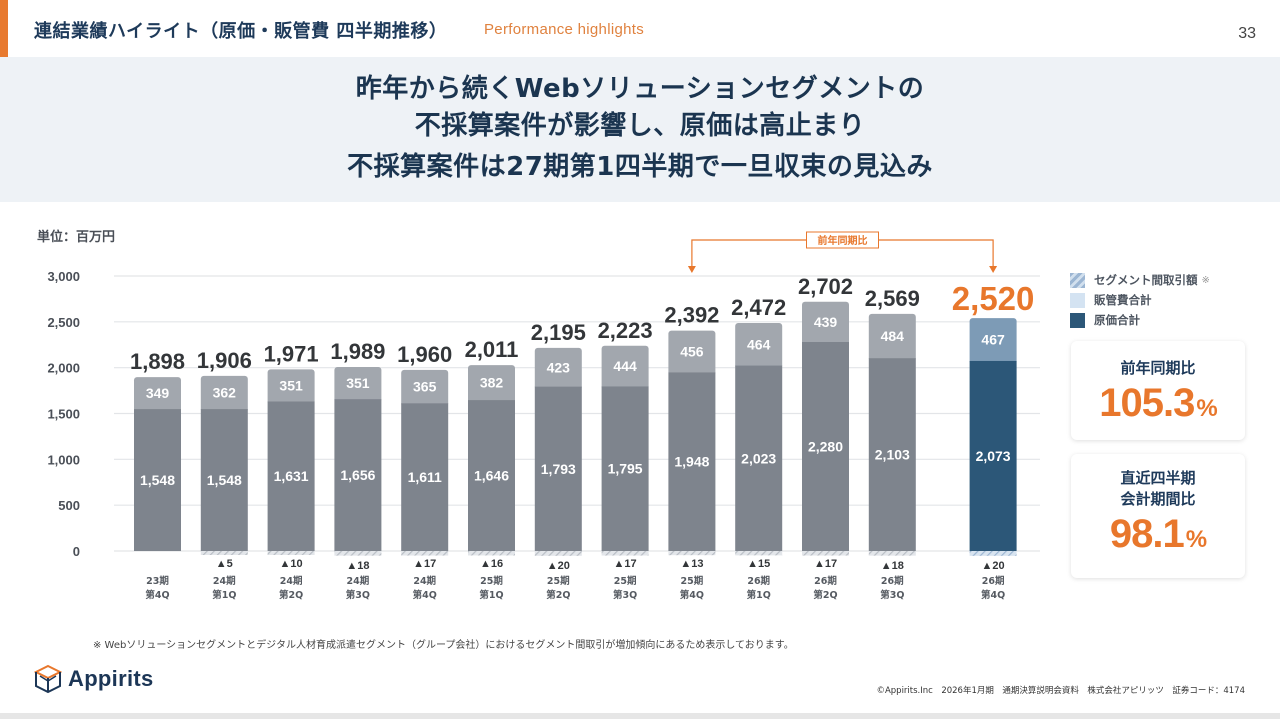  Describe the element at coordinates (224, 564) in the screenshot. I see `intersegment-value-label: ▲5` at that location.